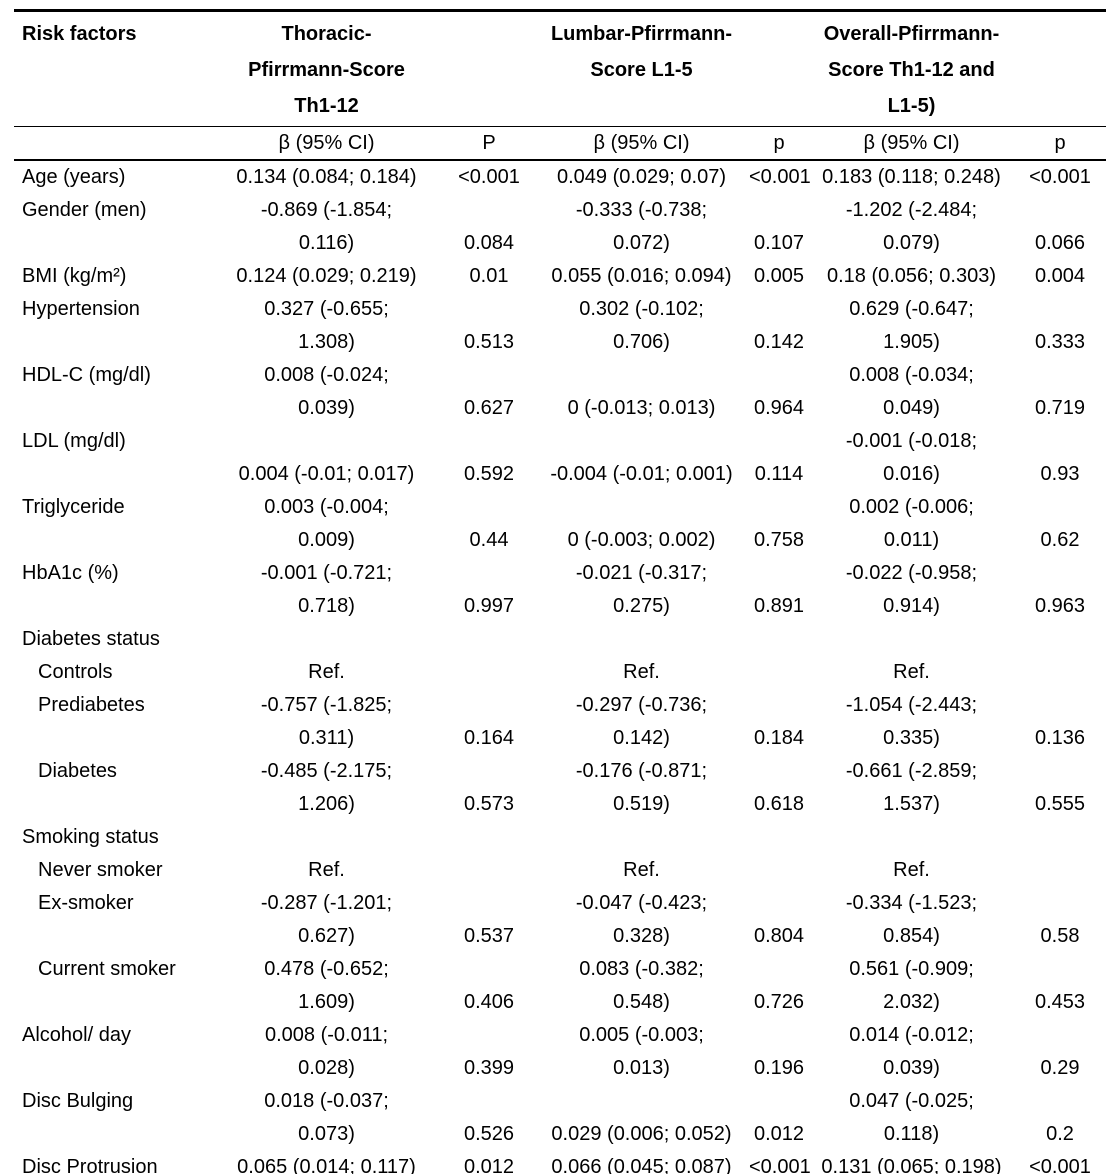  What do you see at coordinates (641, 143) in the screenshot?
I see `subheader-beta-ci-lumbar: β (95% CI)` at bounding box center [641, 143].